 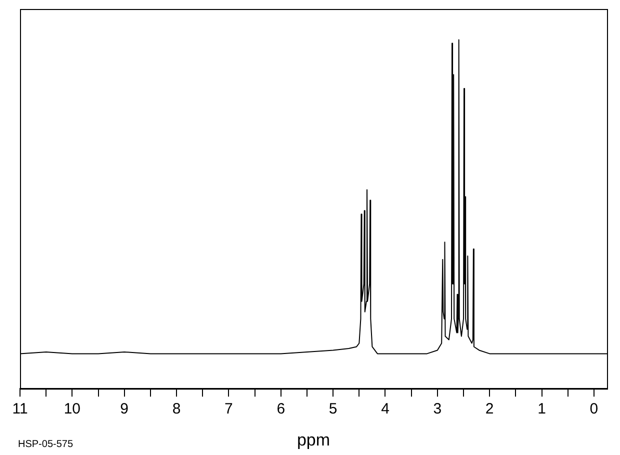 I want to click on x-tick-label: 10, so click(x=72, y=409).